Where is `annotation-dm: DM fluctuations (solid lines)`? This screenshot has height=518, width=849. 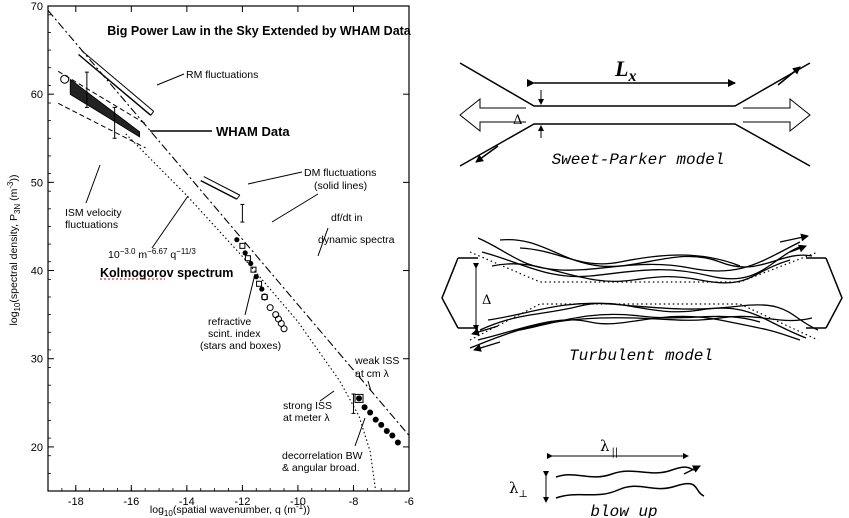 annotation-dm: DM fluctuations (solid lines) is located at coordinates (311, 195).